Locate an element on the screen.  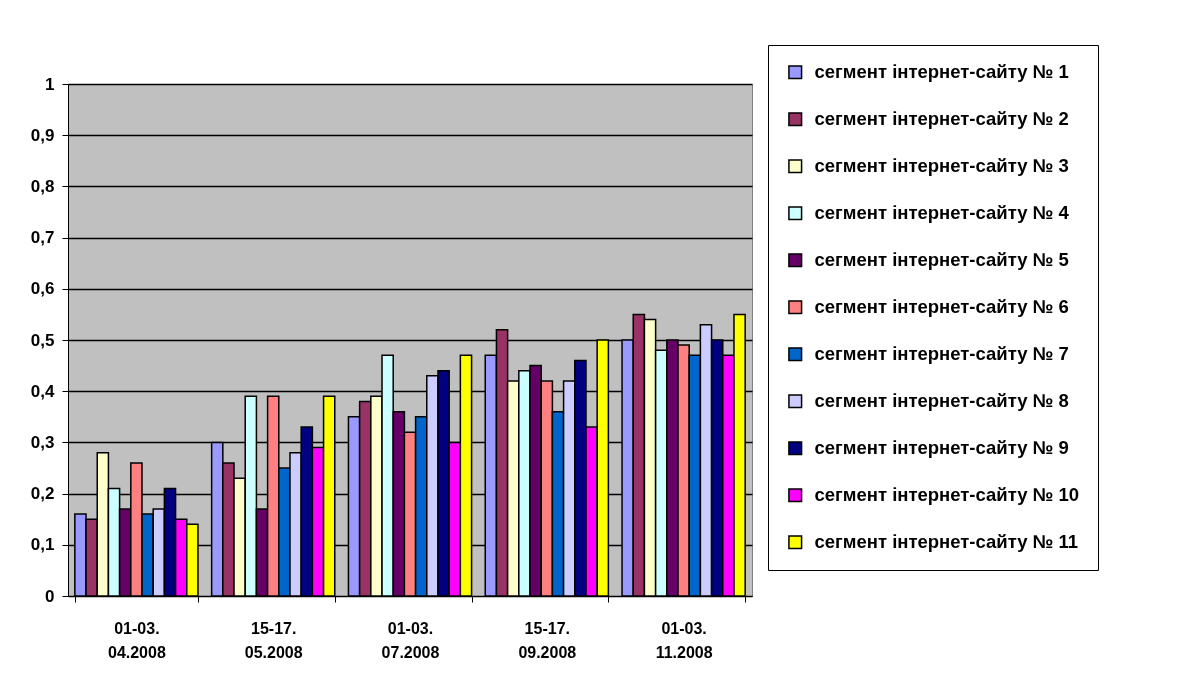
y-tick-label: 0,5 is located at coordinates (42, 340).